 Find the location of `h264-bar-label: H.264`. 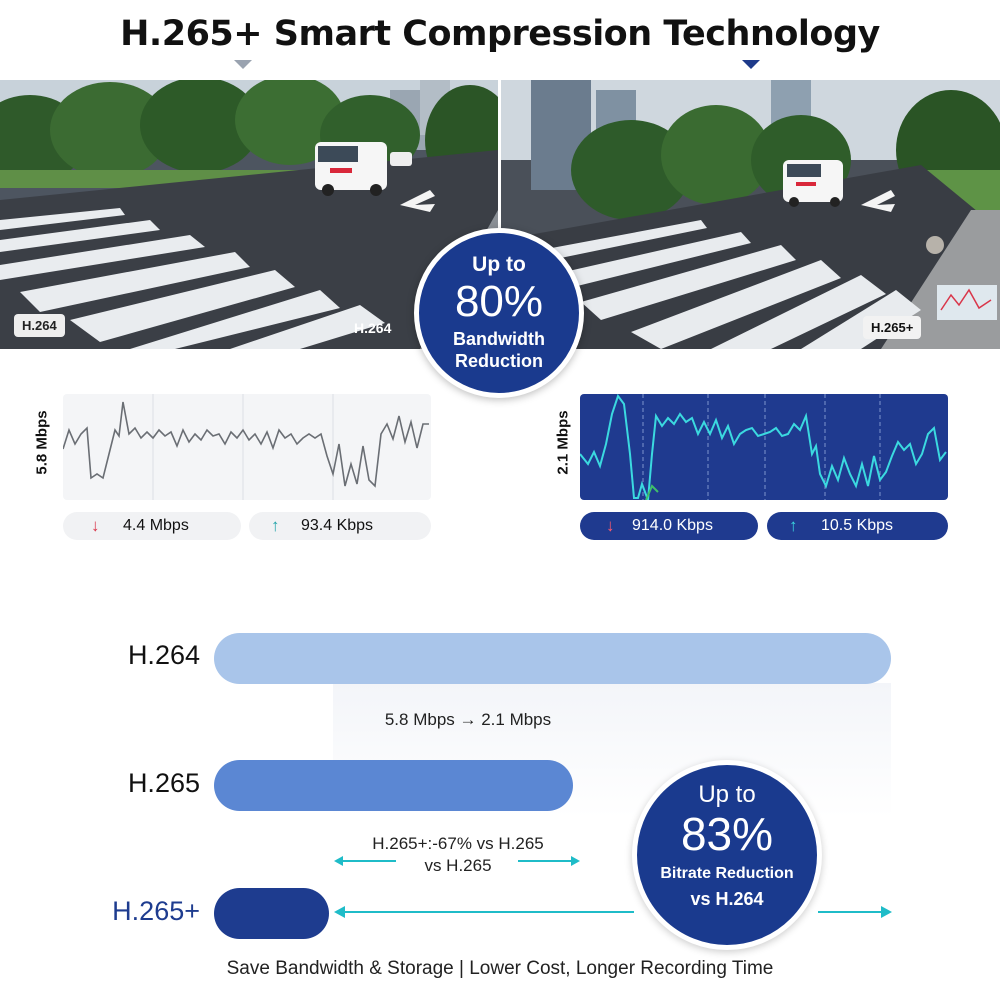

h264-bar-label: H.264 is located at coordinates (163, 655).